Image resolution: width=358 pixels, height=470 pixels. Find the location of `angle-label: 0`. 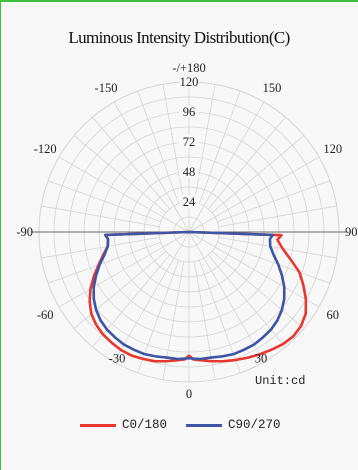

angle-label: 0 is located at coordinates (189, 394).